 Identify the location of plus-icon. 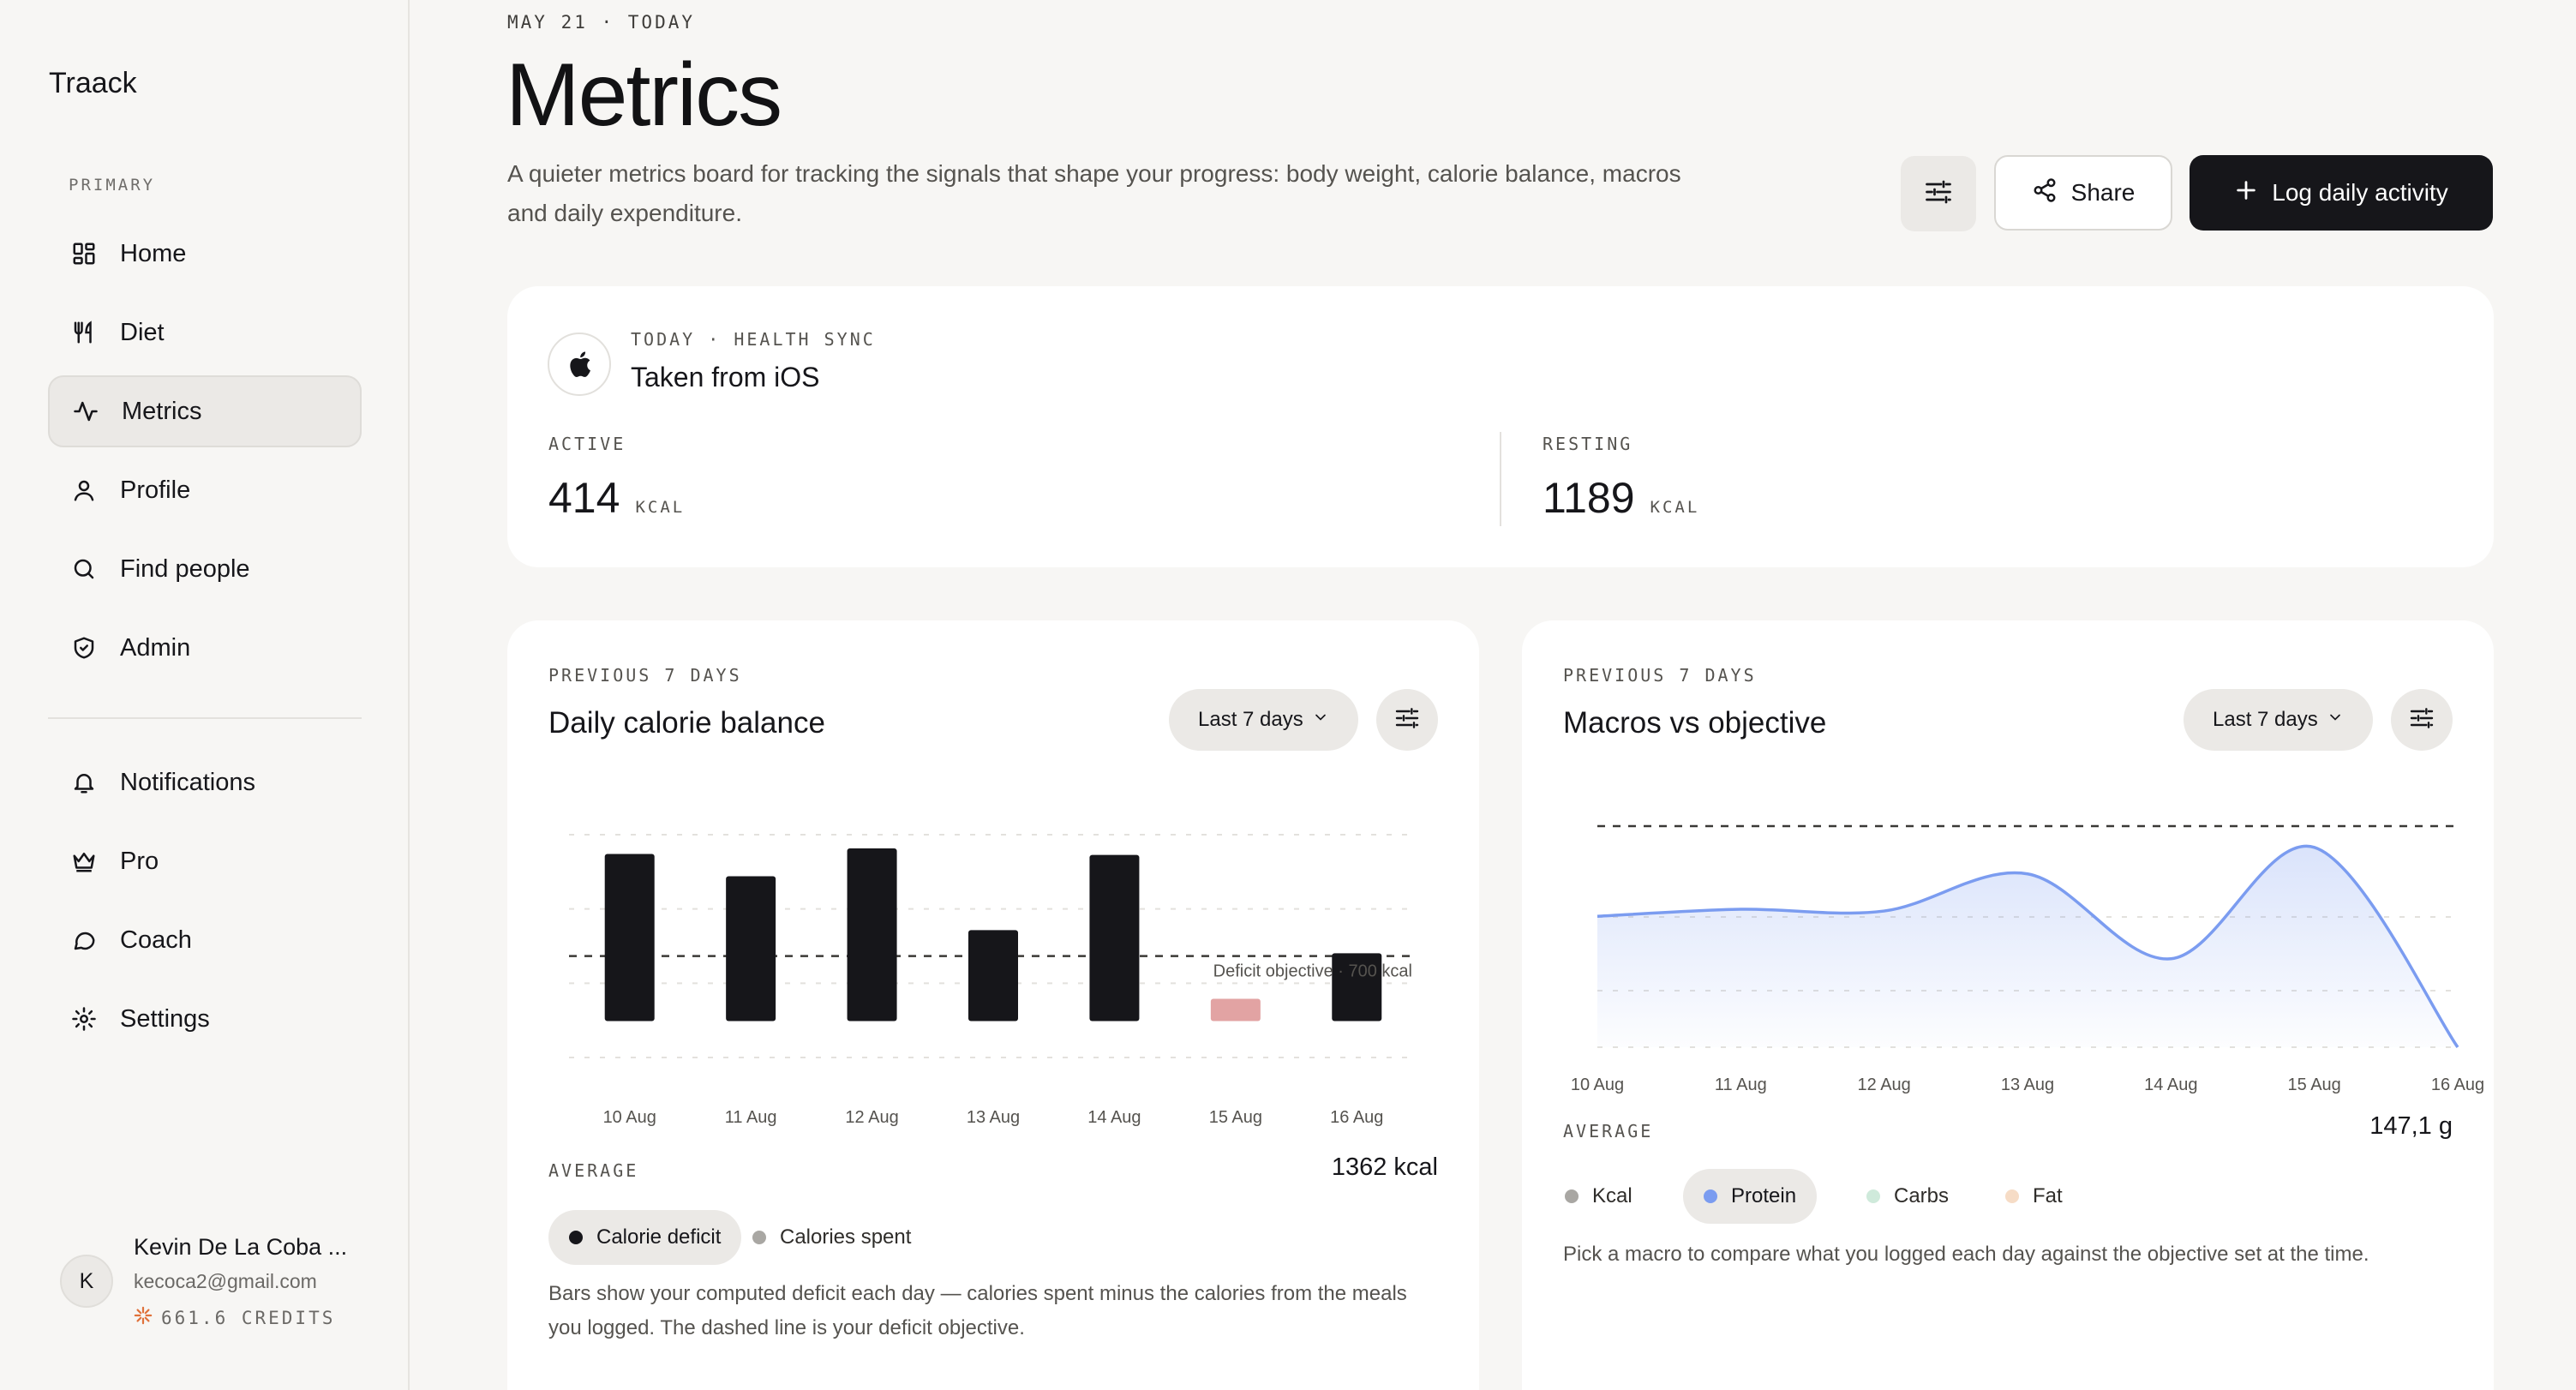
(2246, 193).